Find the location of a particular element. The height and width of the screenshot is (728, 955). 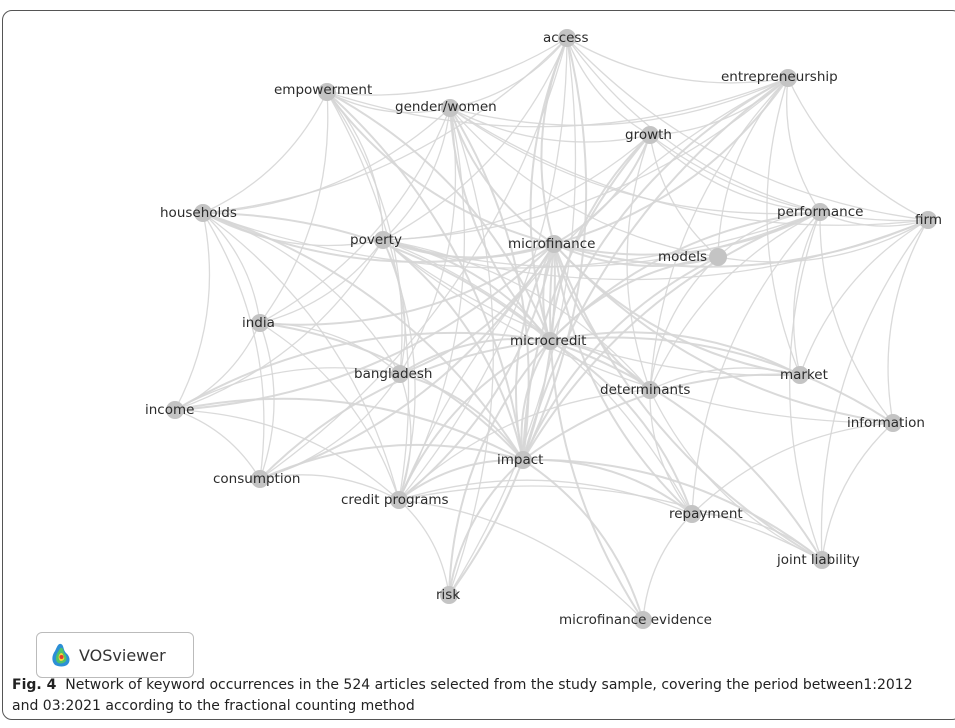

edge-microcredit-repayment is located at coordinates (621, 427).